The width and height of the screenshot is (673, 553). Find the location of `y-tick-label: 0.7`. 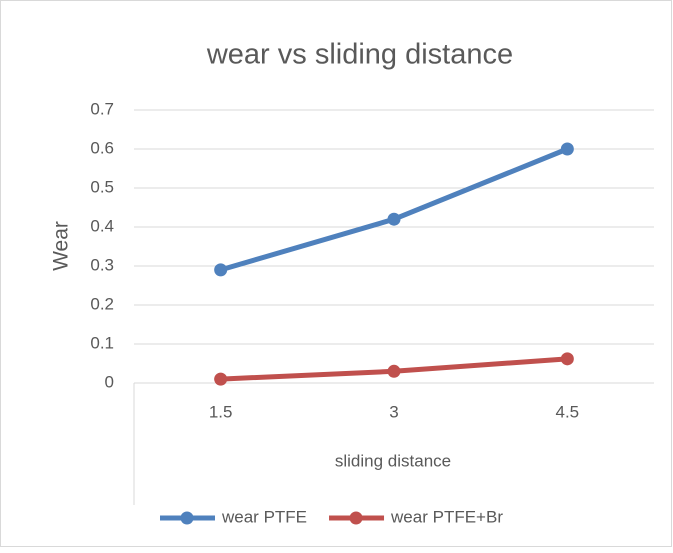

y-tick-label: 0.7 is located at coordinates (102, 108).